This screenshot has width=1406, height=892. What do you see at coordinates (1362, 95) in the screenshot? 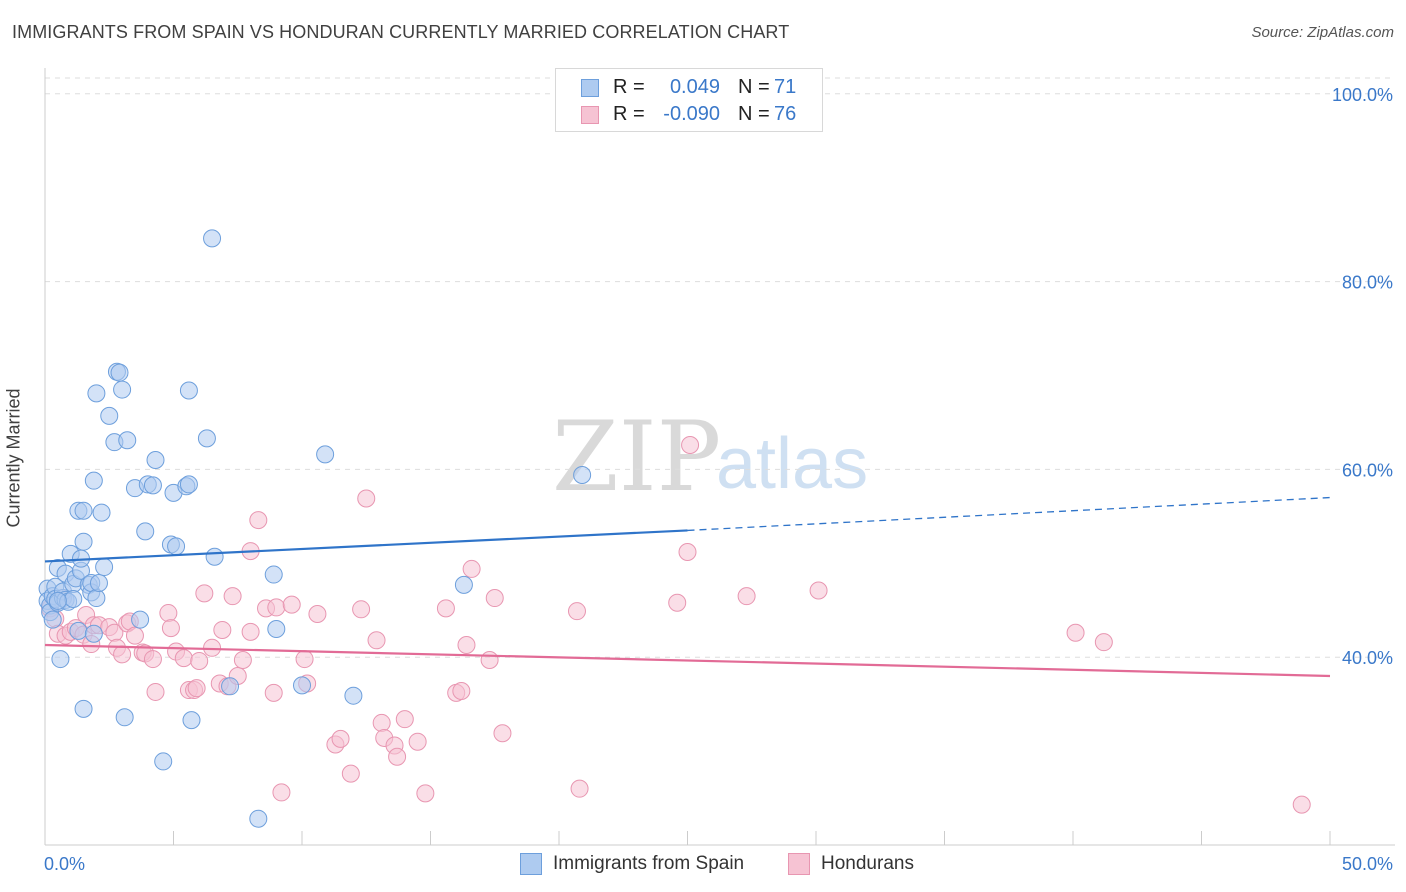
I see `y-tick-label: 100.0%` at bounding box center [1362, 95].